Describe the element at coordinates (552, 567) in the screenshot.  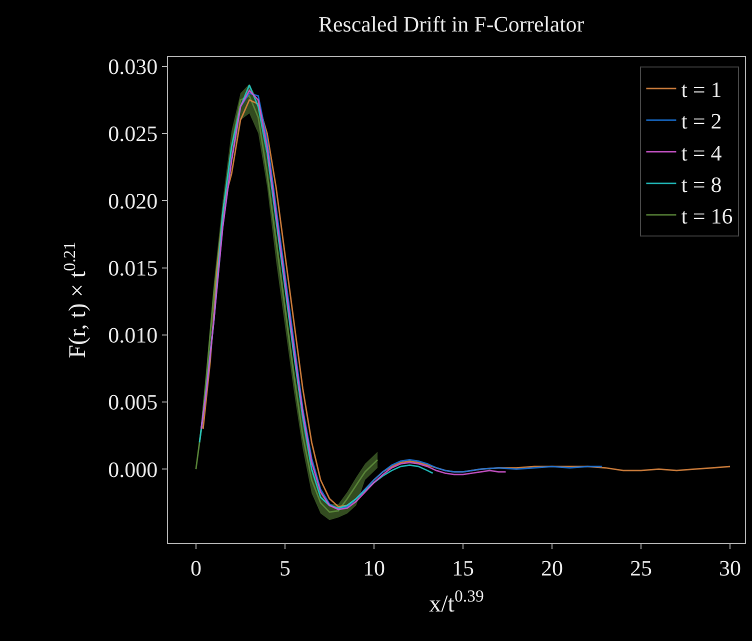
I see `x-tick-label: 20` at that location.